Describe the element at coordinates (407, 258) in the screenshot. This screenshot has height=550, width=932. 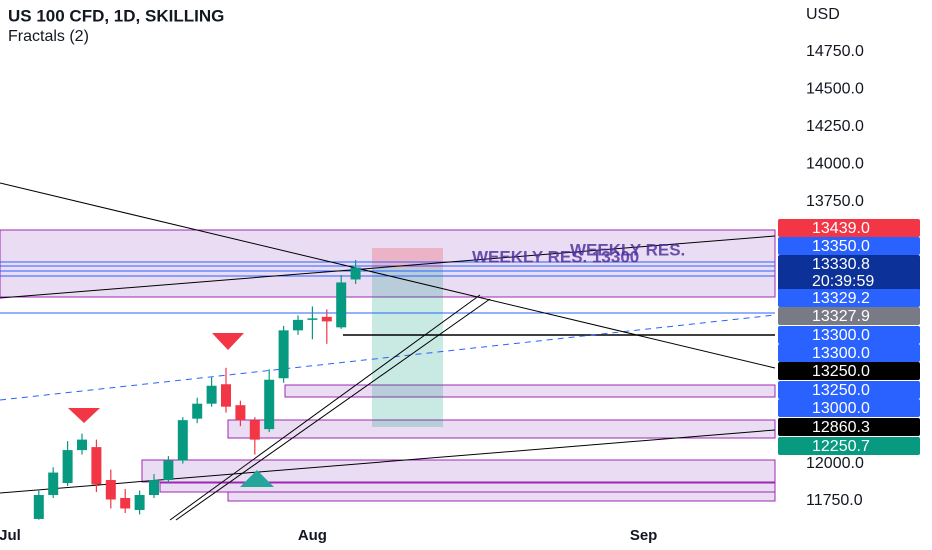
I see `position-stop` at that location.